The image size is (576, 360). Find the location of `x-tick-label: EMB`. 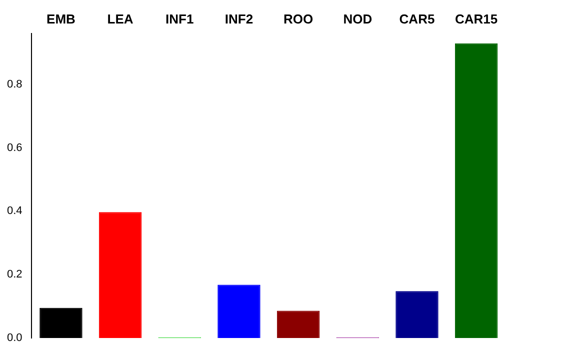

x-tick-label: EMB is located at coordinates (61, 18).